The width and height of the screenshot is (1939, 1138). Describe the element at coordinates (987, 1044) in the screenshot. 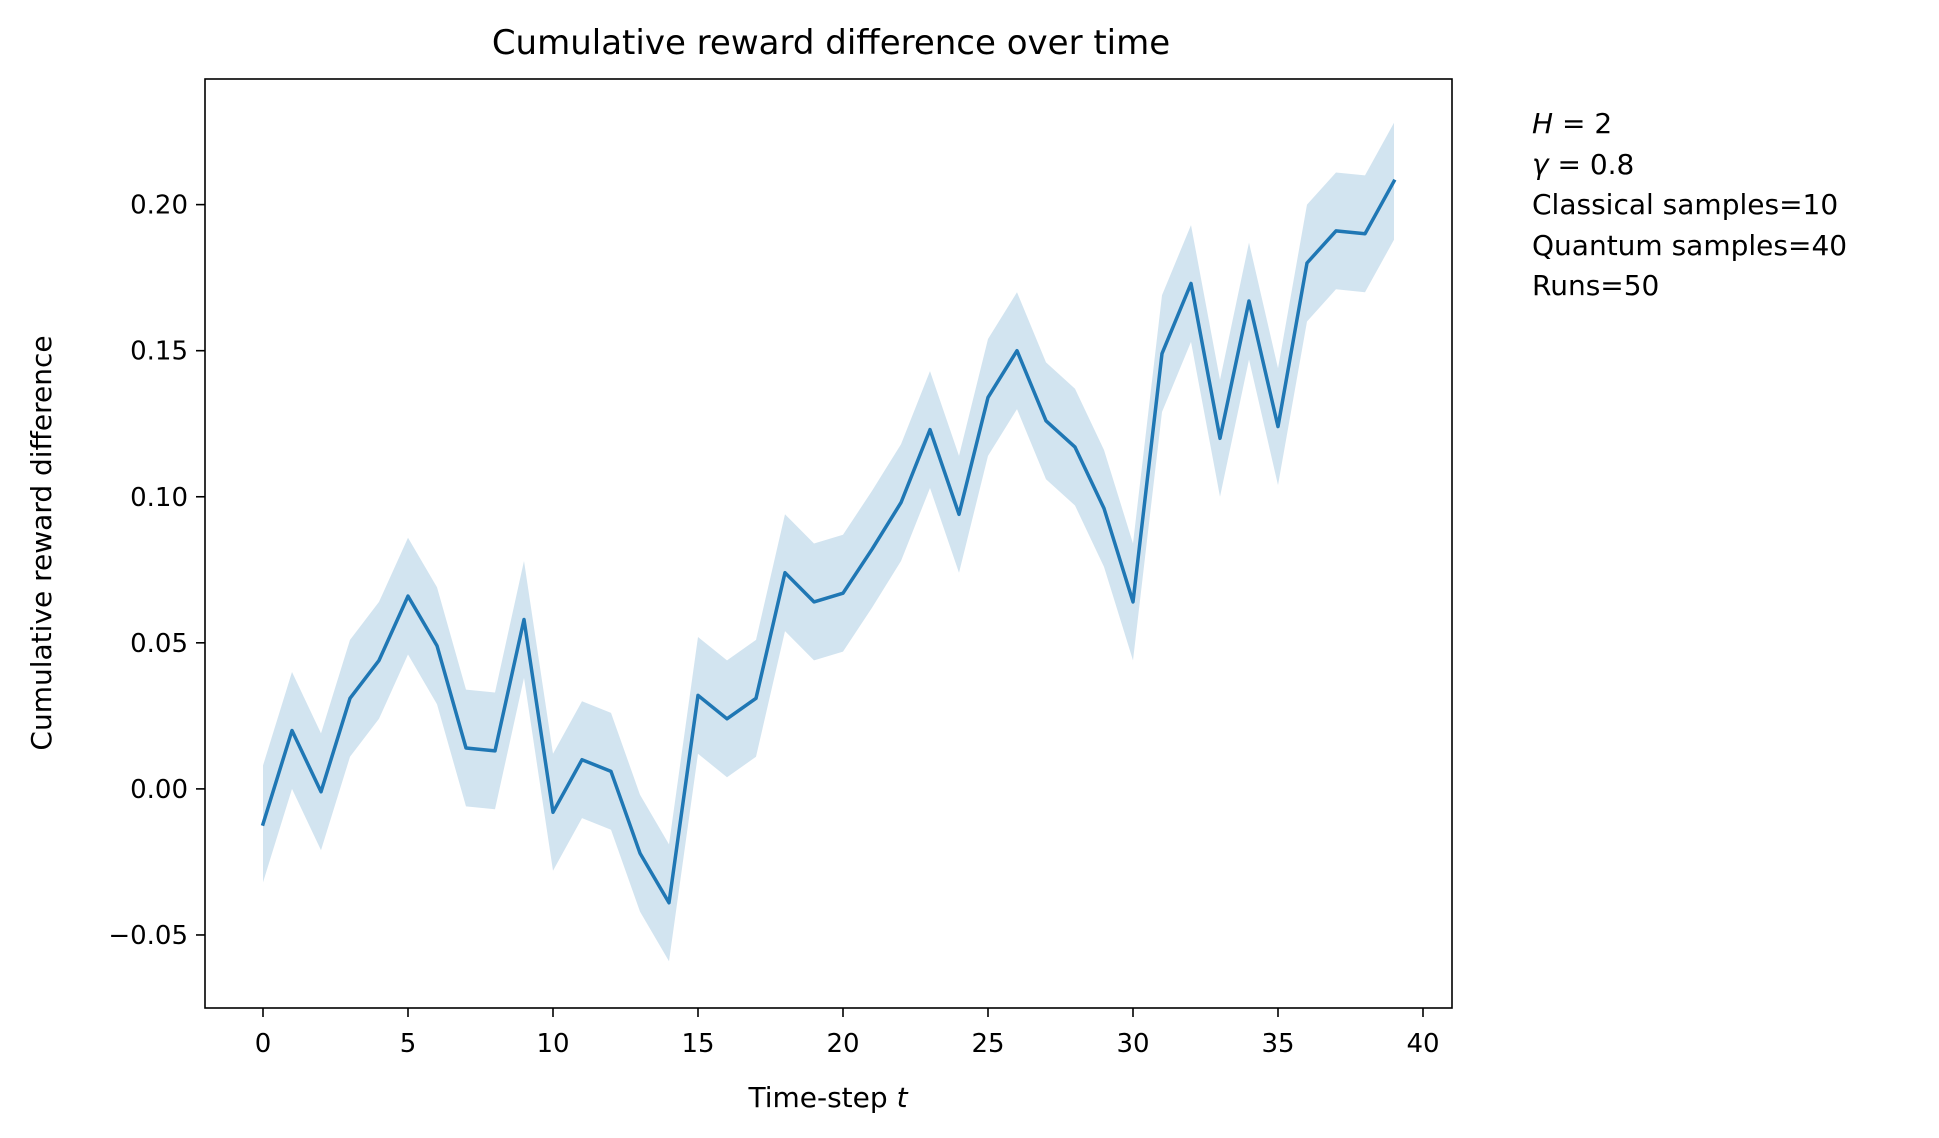

I see `x-tick-label: 25` at that location.